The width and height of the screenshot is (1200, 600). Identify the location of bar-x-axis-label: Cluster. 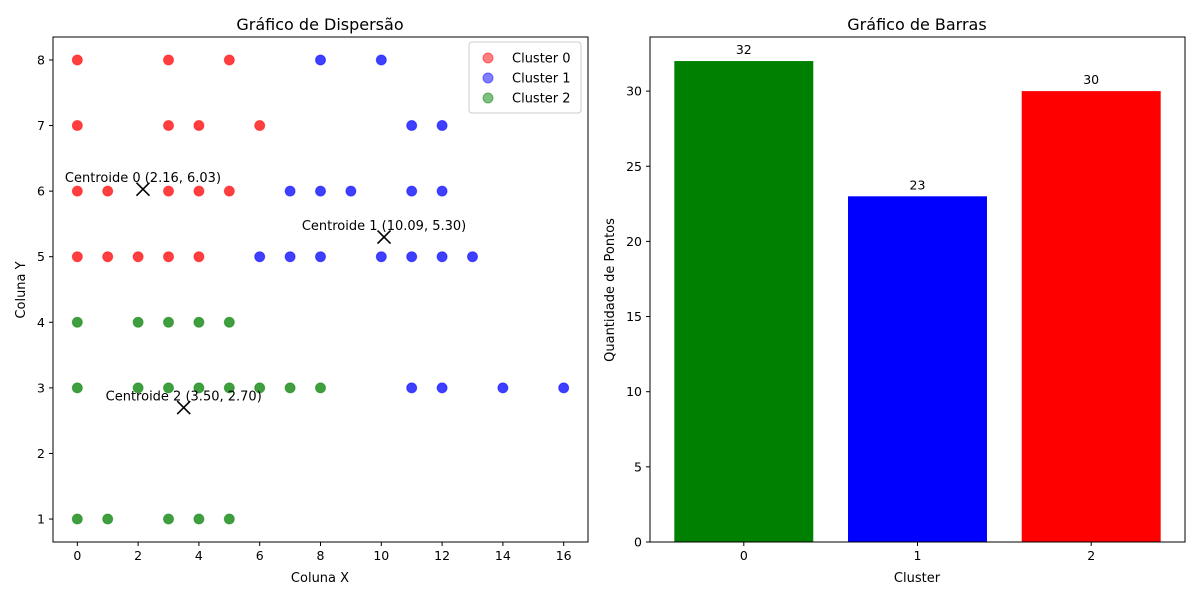
(917, 578).